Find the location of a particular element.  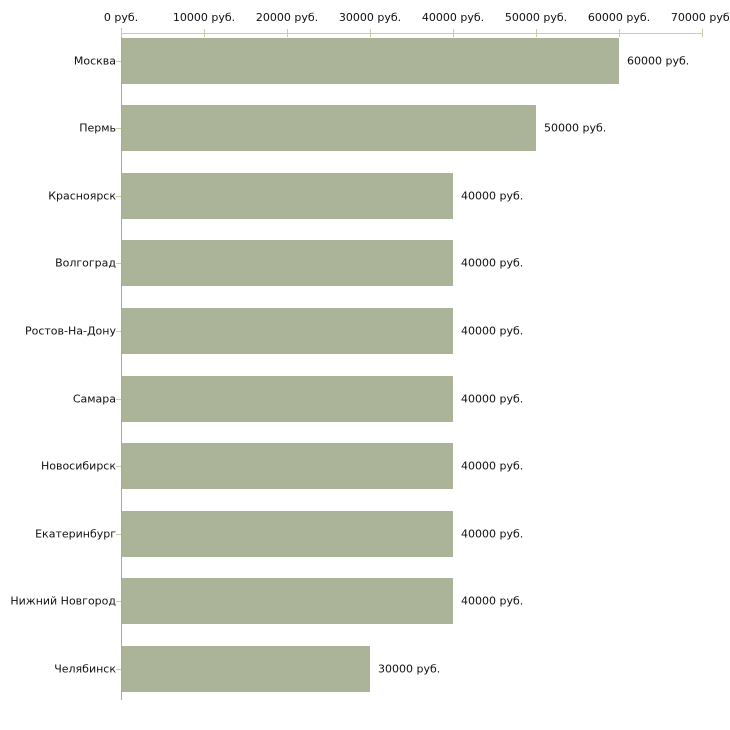

bar-Новосибирск is located at coordinates (287, 466).